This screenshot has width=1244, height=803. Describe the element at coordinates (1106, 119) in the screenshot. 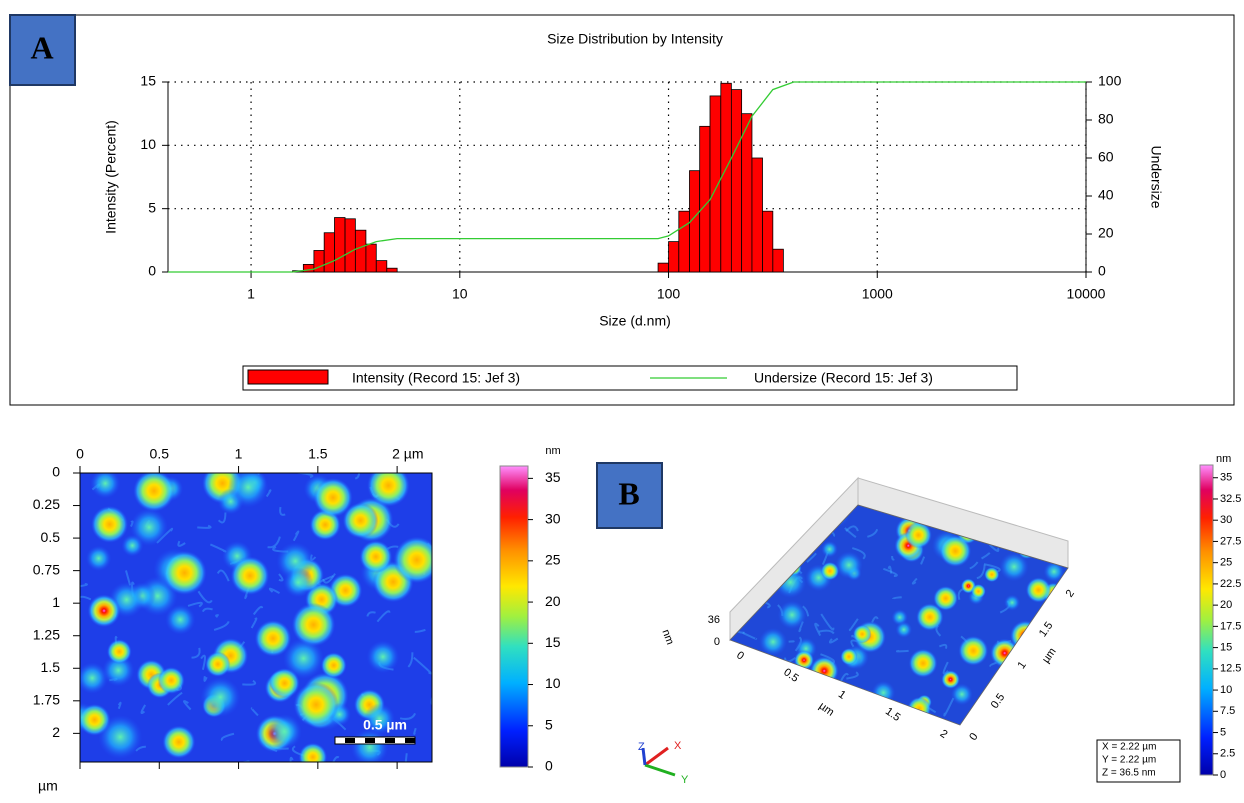

I see `y2-tick-label: 80` at that location.